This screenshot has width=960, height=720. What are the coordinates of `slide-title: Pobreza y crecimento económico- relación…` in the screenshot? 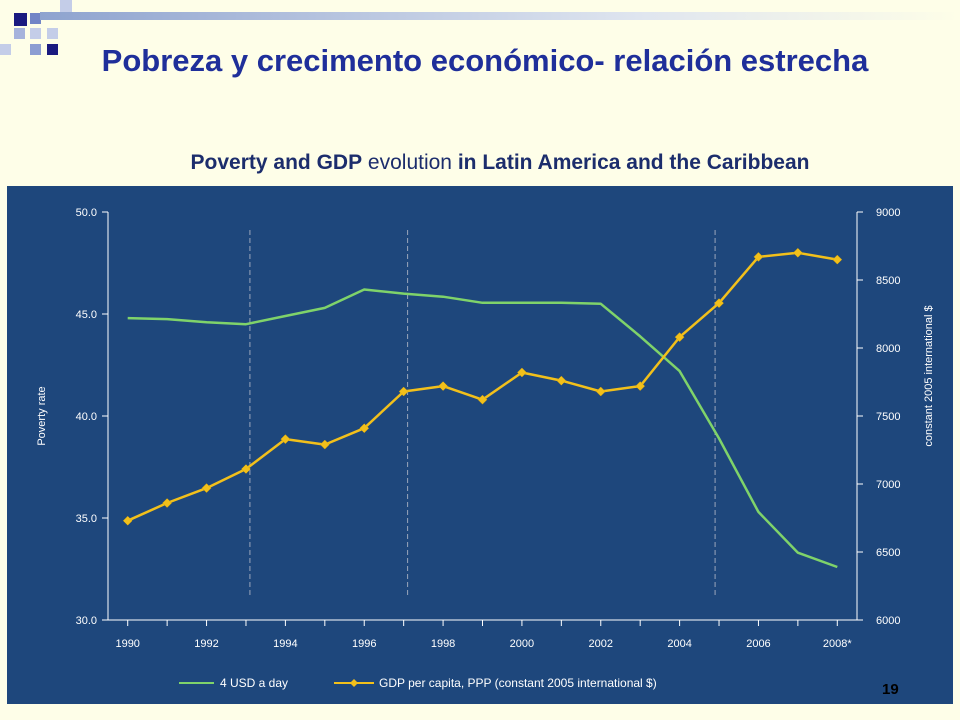 It's located at (485, 60).